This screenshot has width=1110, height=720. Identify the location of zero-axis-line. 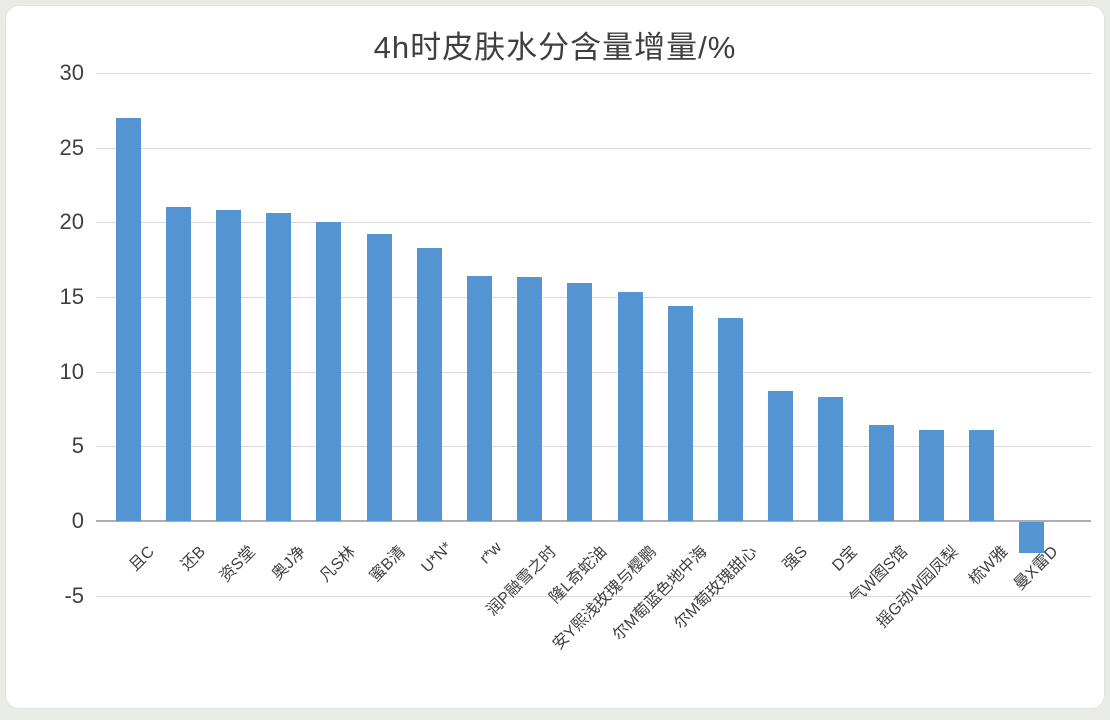
(593, 521).